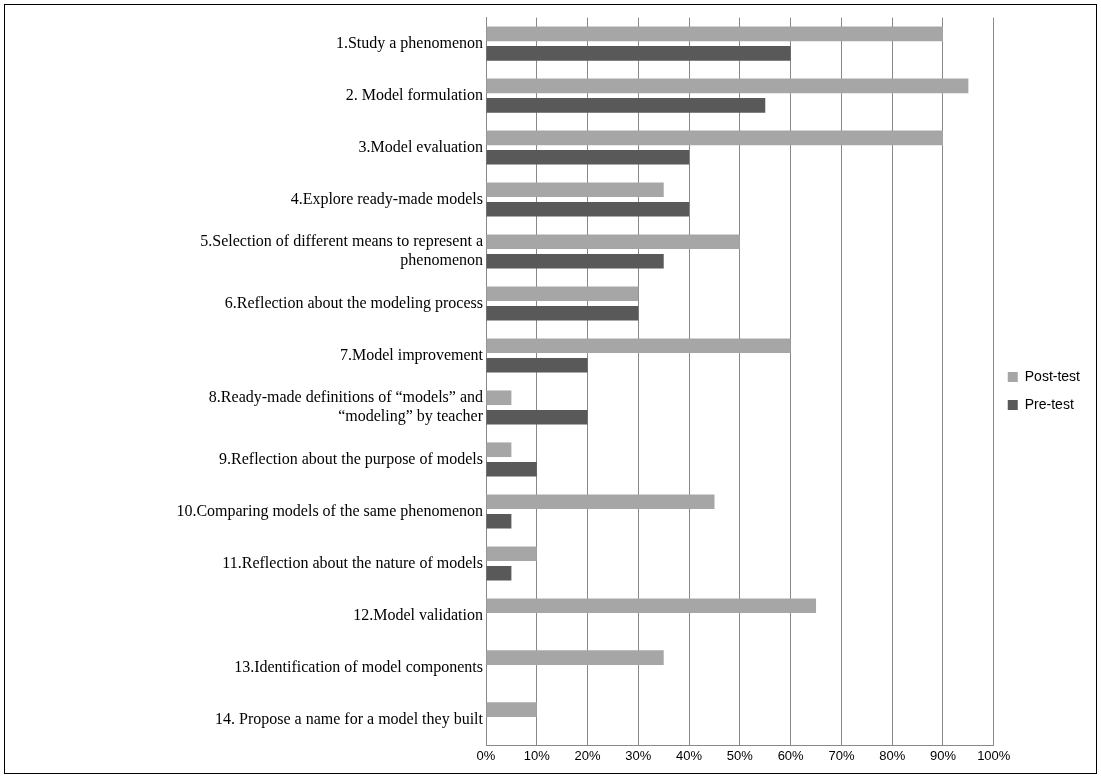 The width and height of the screenshot is (1101, 778). What do you see at coordinates (740, 755) in the screenshot?
I see `x-tick-label: 50%` at bounding box center [740, 755].